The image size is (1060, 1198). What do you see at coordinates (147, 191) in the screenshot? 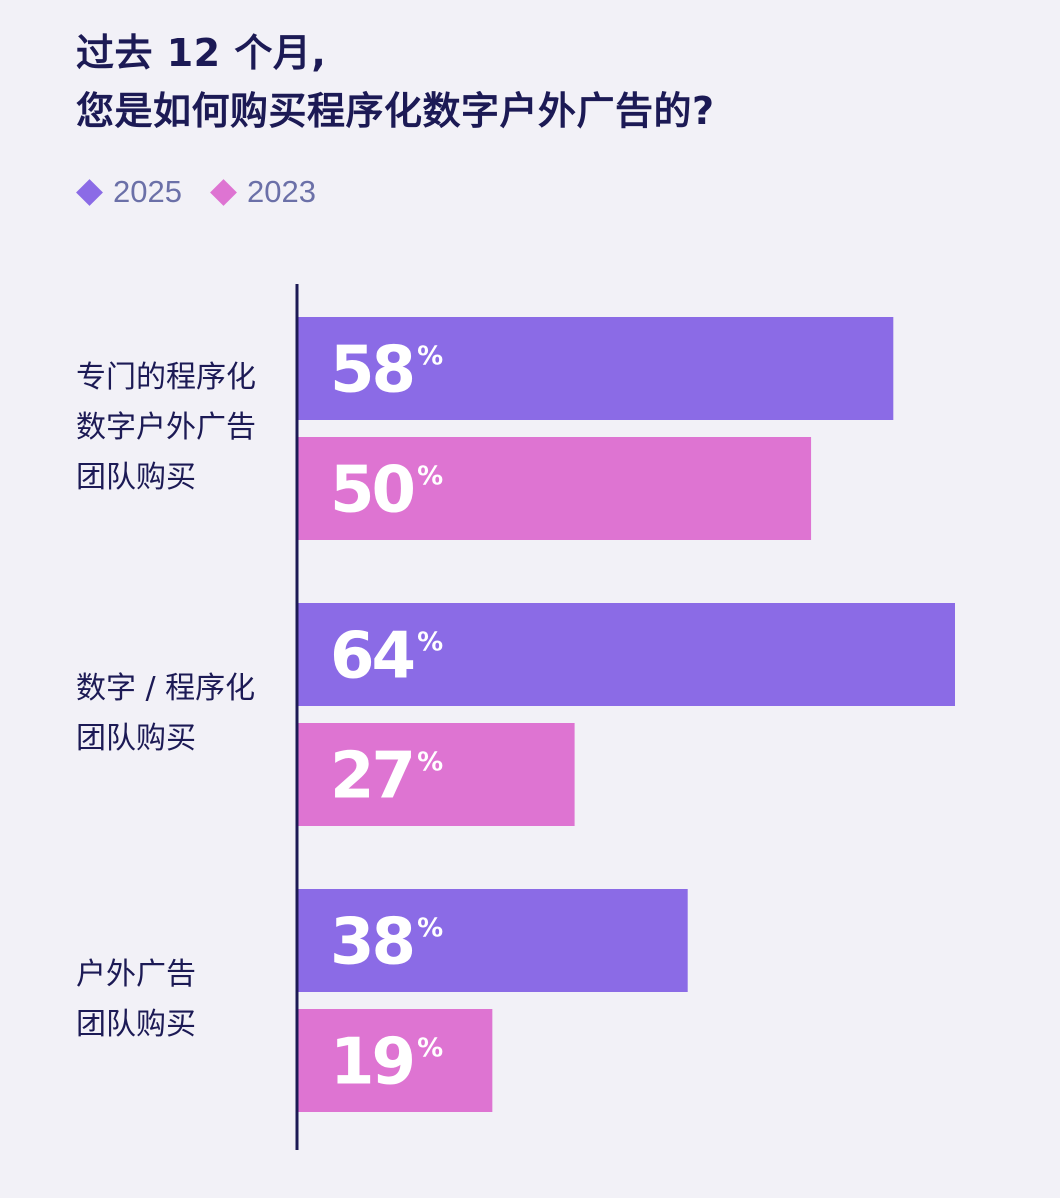
I see `legend-label-2025: 2025` at bounding box center [147, 191].